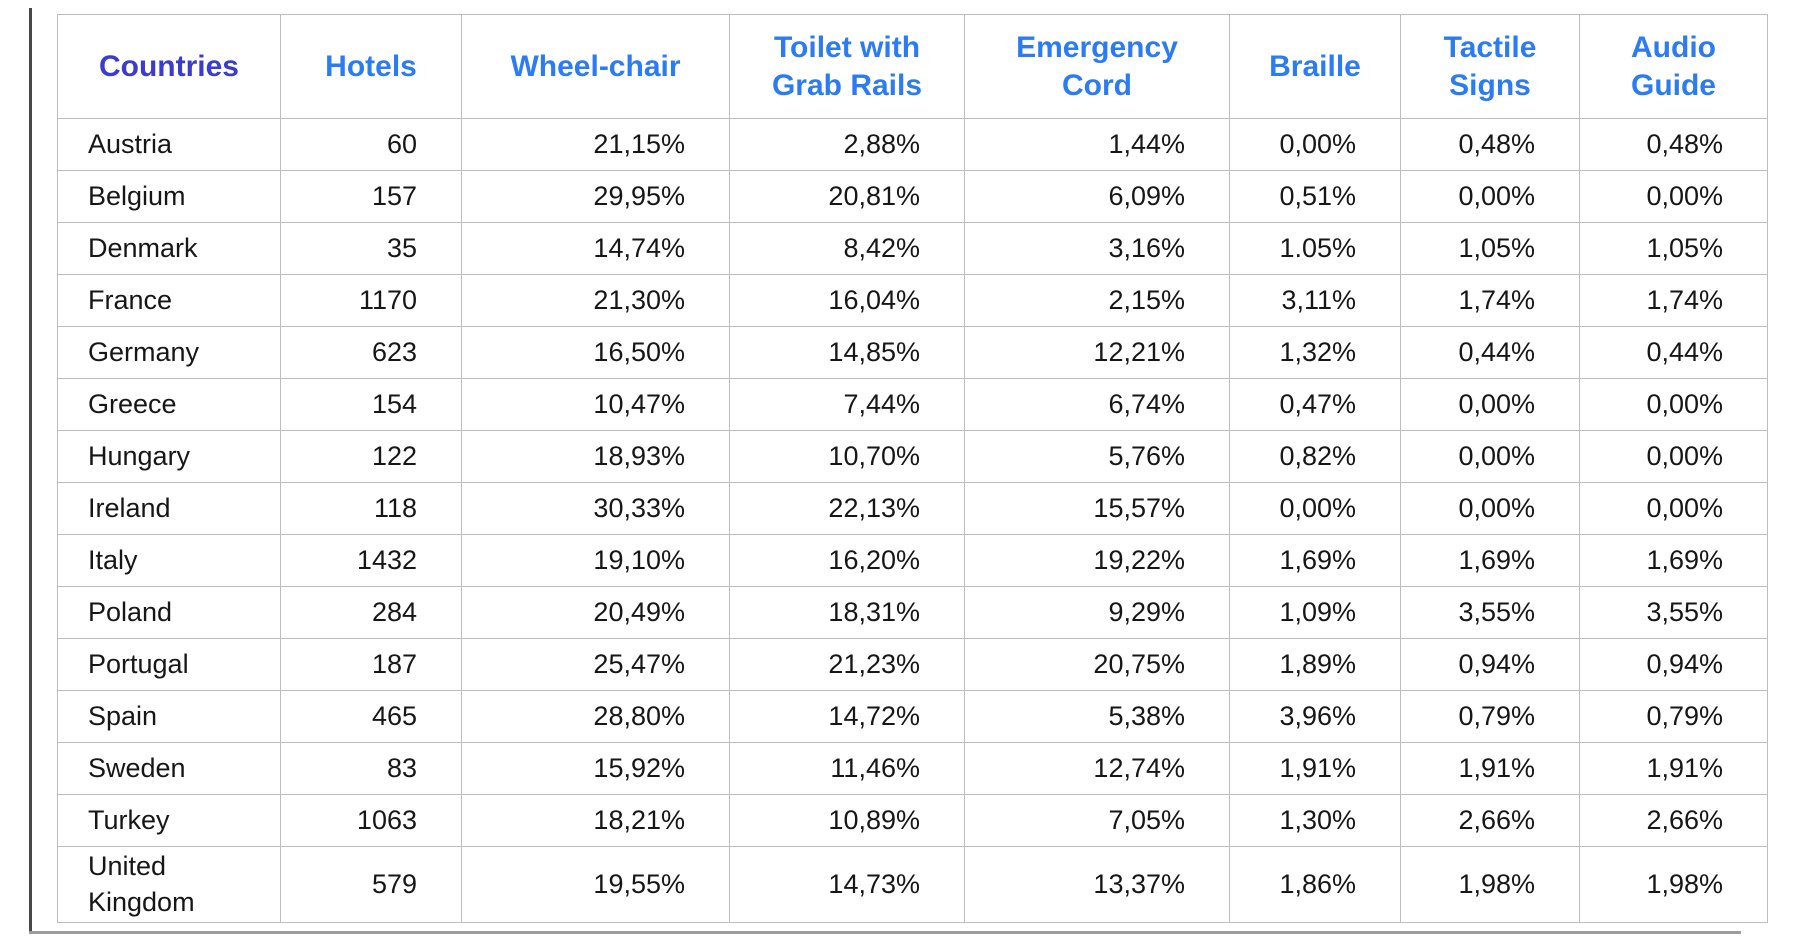  What do you see at coordinates (847, 300) in the screenshot?
I see `toilet-grab-rails-cell: 16,04%` at bounding box center [847, 300].